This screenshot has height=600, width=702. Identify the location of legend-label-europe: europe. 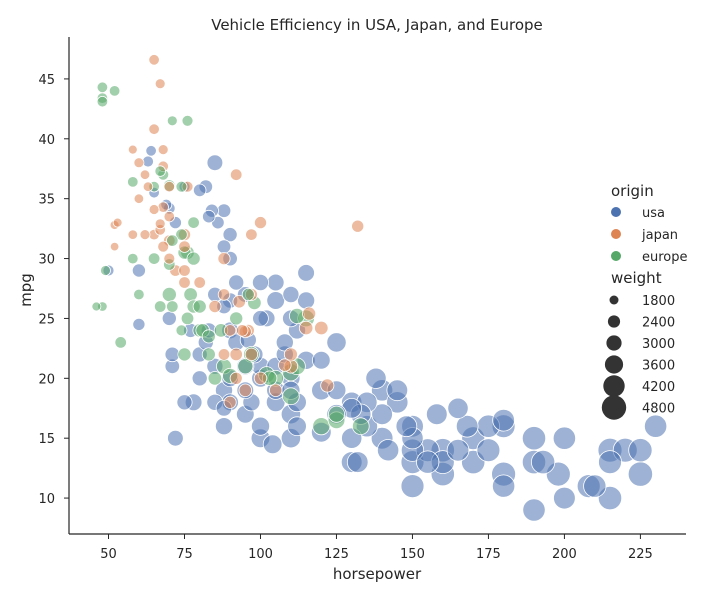
(665, 257).